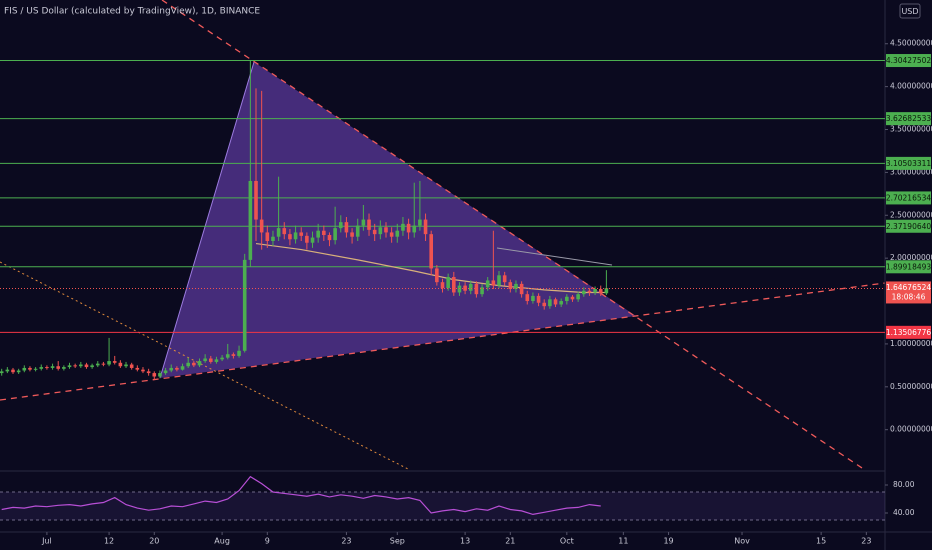 Image resolution: width=932 pixels, height=550 pixels. Describe the element at coordinates (109, 541) in the screenshot. I see `x-tick-label: 12` at that location.